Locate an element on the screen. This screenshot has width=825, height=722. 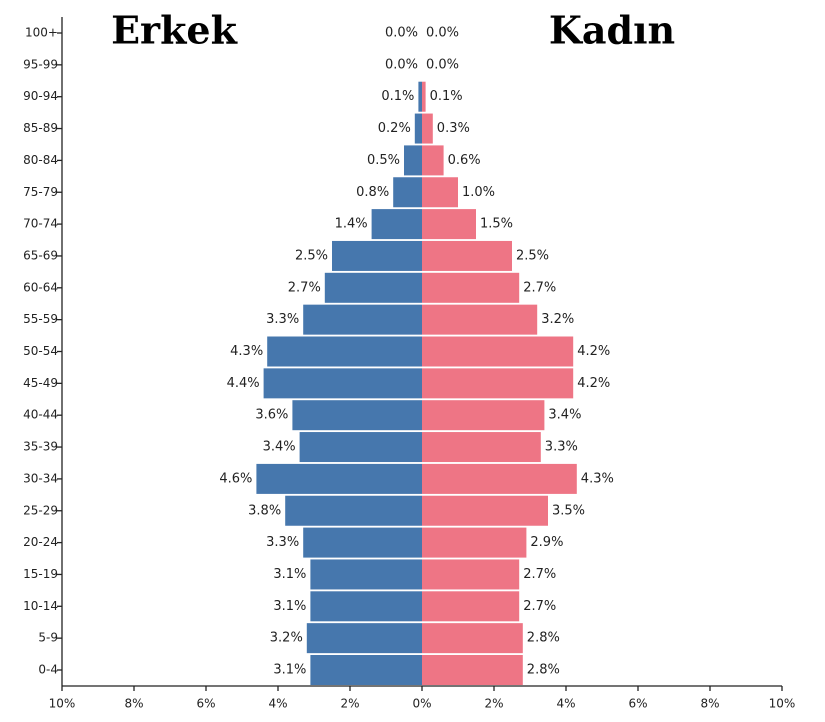
value-label: 2.9% is located at coordinates (546, 542).